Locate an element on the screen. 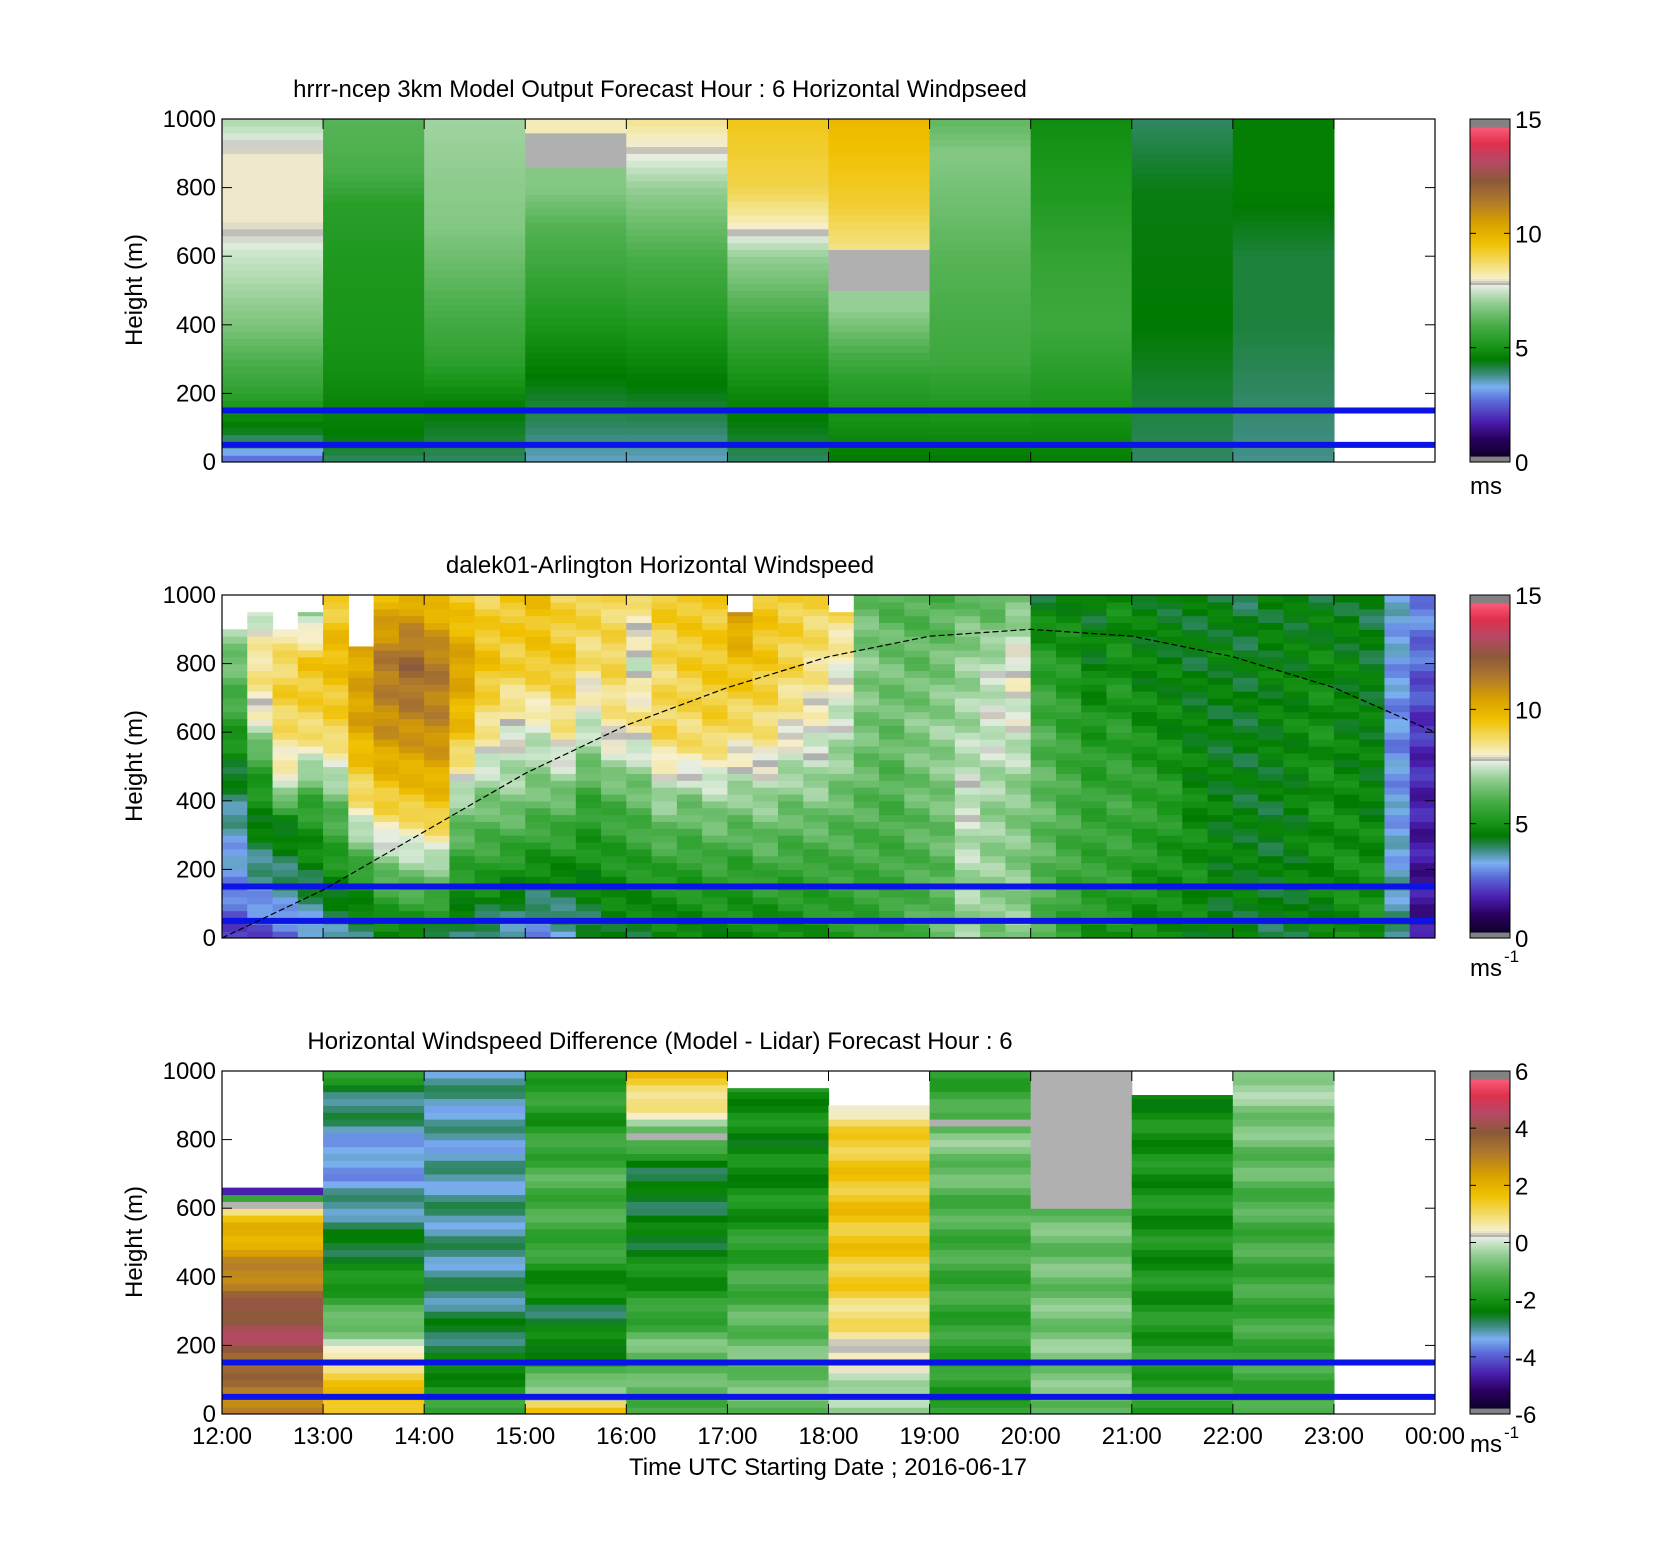  colorbar-frame is located at coordinates (1490, 290).